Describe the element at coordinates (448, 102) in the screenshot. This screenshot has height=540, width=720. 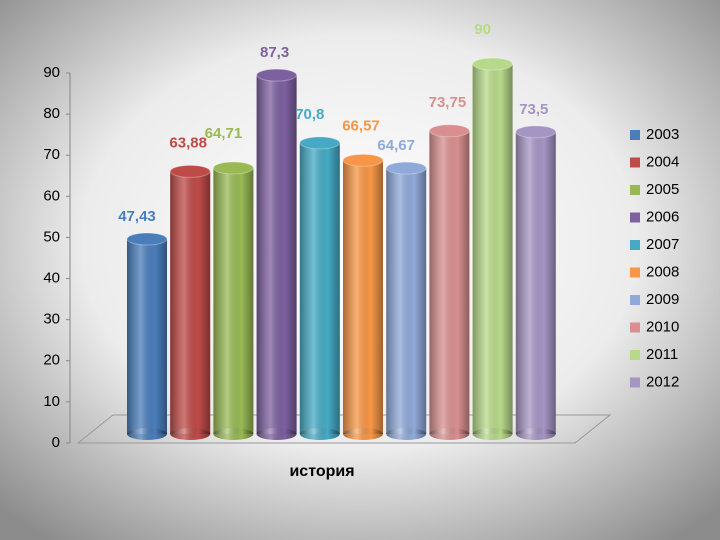
I see `data-label: 73,75` at that location.